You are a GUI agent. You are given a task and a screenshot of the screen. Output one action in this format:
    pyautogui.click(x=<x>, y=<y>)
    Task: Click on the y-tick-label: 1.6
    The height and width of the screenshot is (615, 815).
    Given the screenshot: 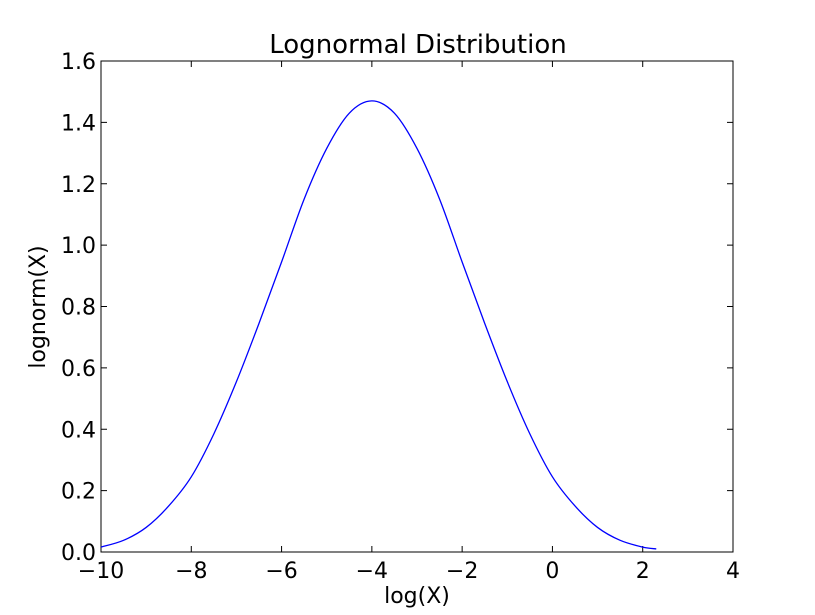 What is the action you would take?
    pyautogui.click(x=78, y=62)
    